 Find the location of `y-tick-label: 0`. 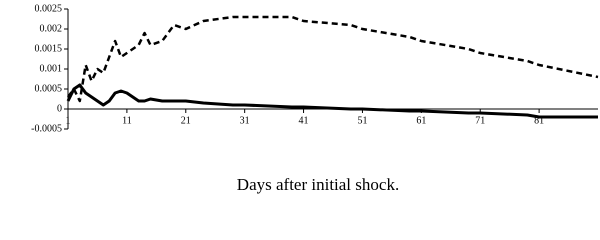

y-tick-label: 0 is located at coordinates (59, 108).